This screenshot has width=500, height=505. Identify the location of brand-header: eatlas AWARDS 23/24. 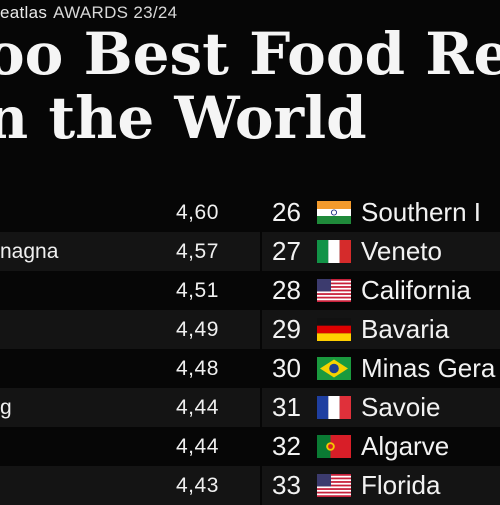
(88, 13).